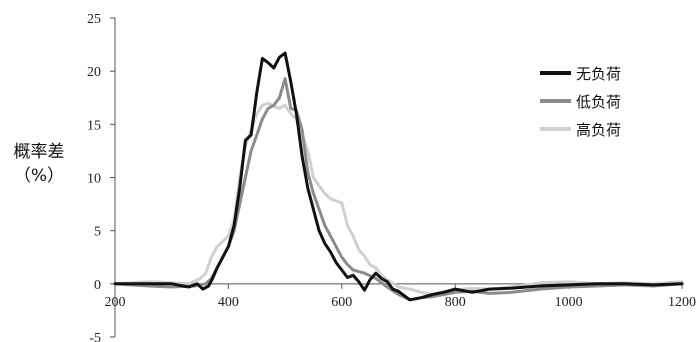  Describe the element at coordinates (455, 302) in the screenshot. I see `x-tick-label: 800` at that location.